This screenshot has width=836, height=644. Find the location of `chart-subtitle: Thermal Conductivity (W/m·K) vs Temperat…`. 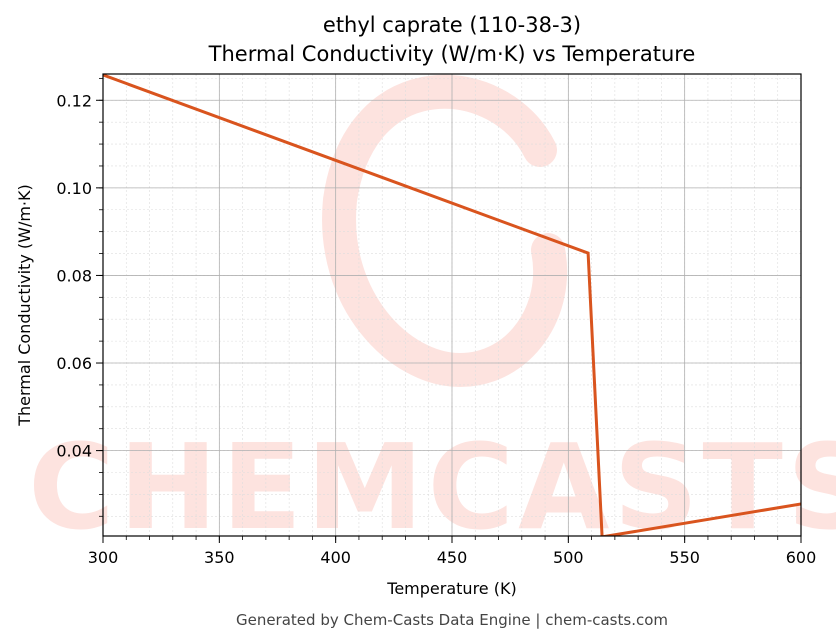

chart-subtitle: Thermal Conductivity (W/m·K) vs Temperat… is located at coordinates (452, 54).